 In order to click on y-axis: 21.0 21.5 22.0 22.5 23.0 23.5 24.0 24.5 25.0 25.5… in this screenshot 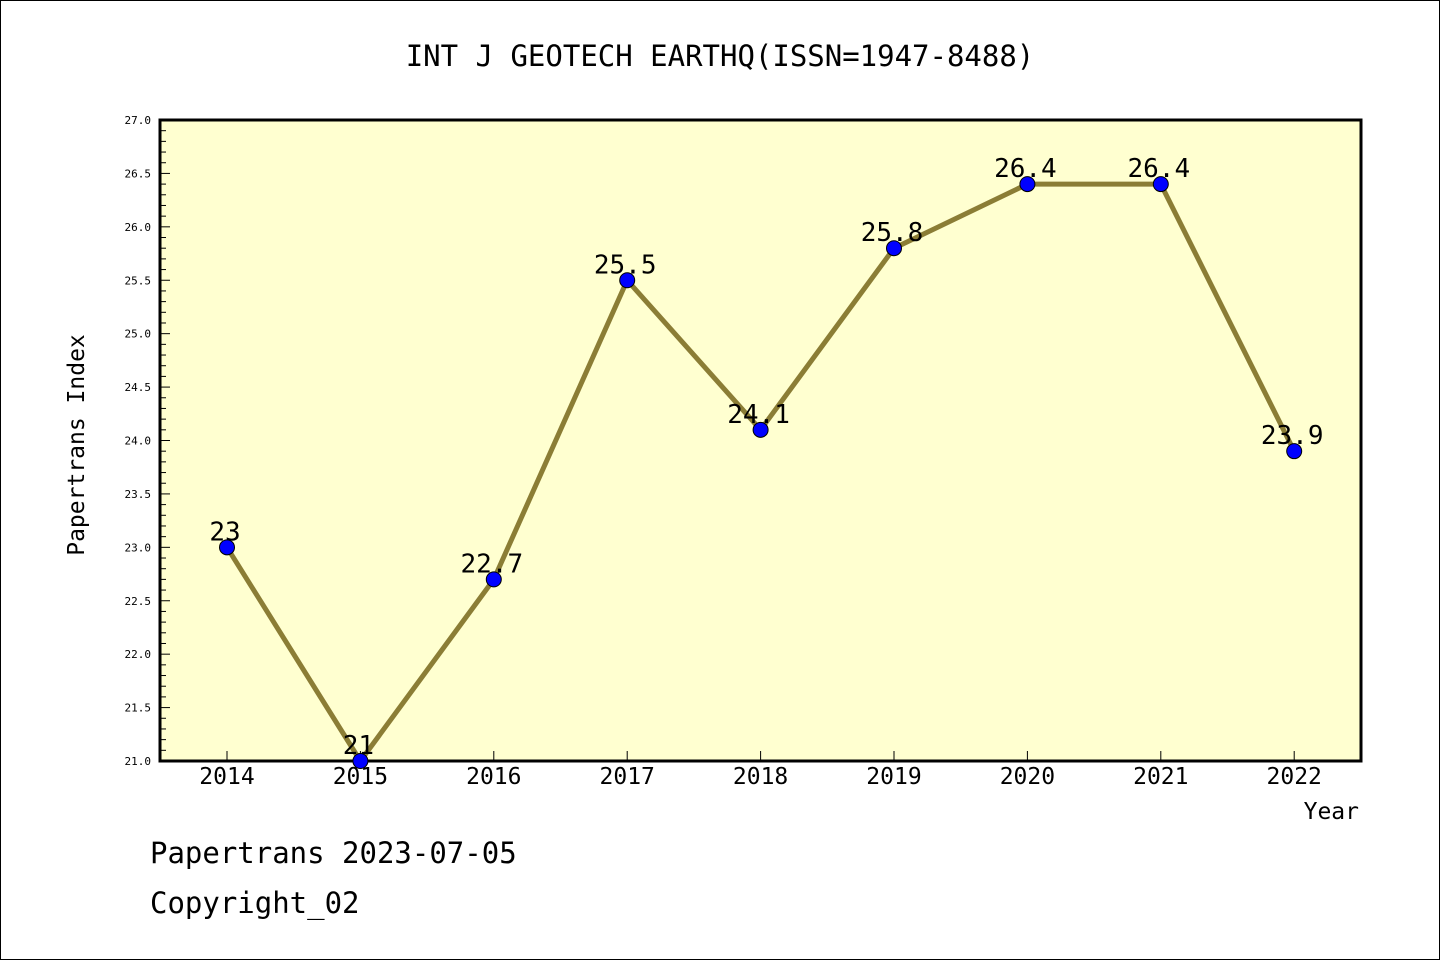, I will do `click(147, 441)`.